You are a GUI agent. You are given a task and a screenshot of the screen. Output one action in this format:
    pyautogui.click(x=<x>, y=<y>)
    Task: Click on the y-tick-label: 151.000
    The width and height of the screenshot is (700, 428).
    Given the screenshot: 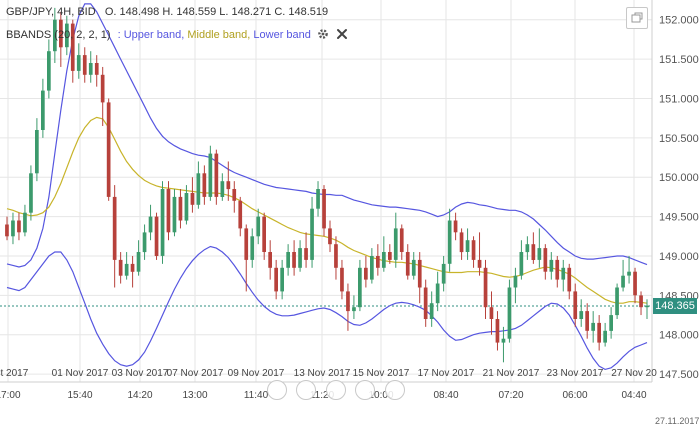 What is the action you would take?
    pyautogui.click(x=679, y=99)
    